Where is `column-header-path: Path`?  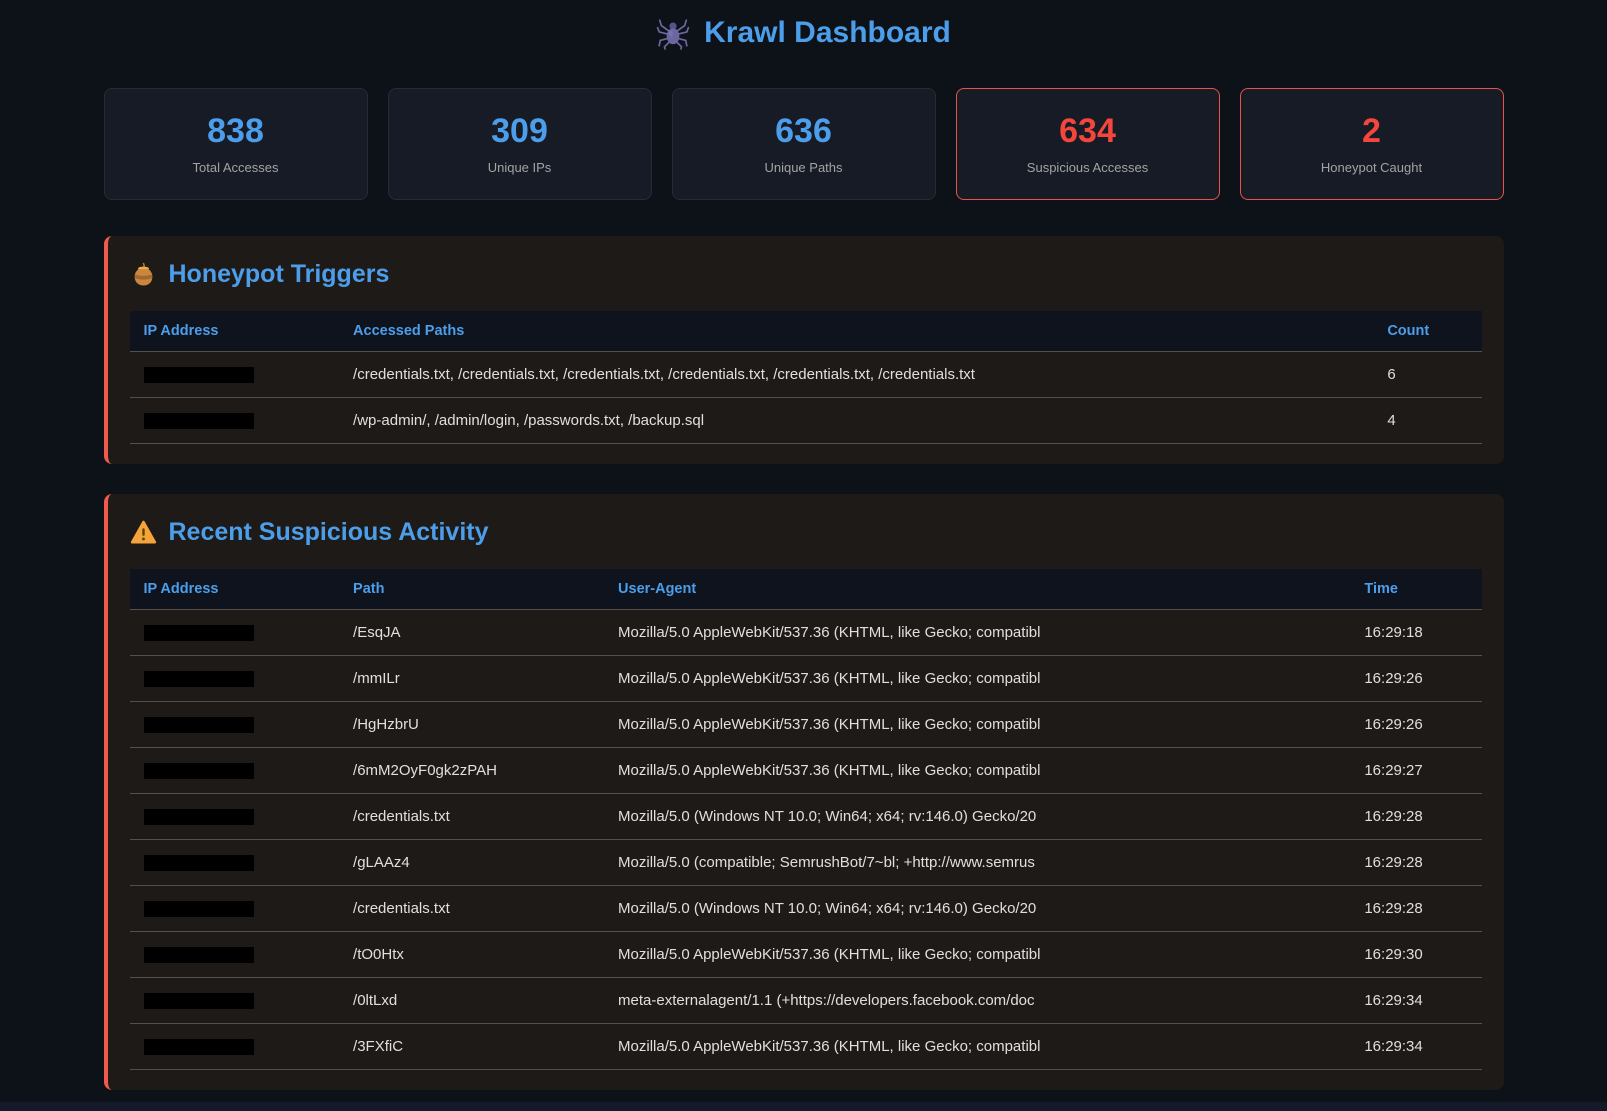
column-header-path: Path is located at coordinates (472, 590).